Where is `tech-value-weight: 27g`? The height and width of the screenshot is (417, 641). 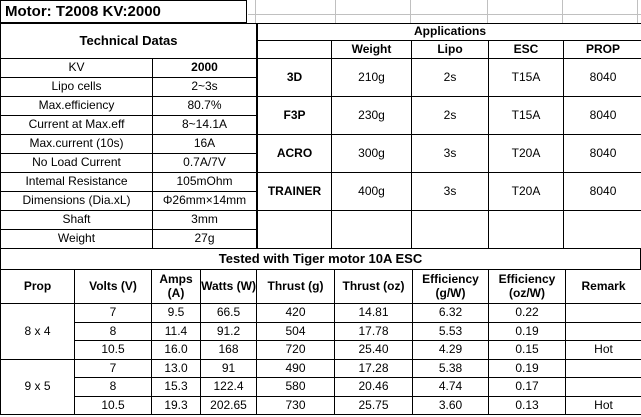 tech-value-weight: 27g is located at coordinates (204, 239).